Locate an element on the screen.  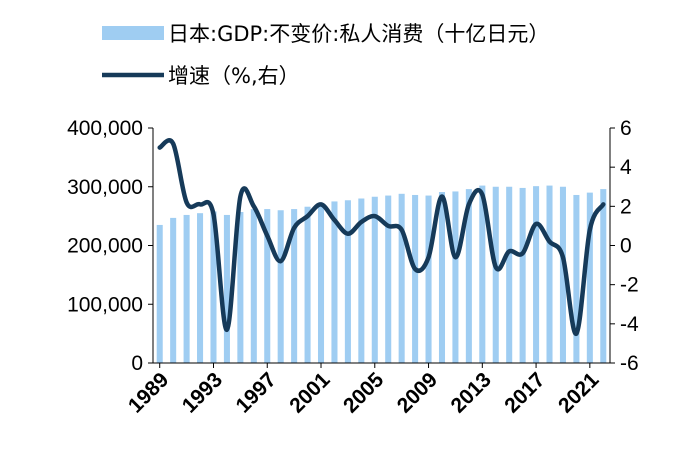
left-axis-ticks: 0 100,000 200,000 300,000 400,000 is located at coordinates (110, 246).